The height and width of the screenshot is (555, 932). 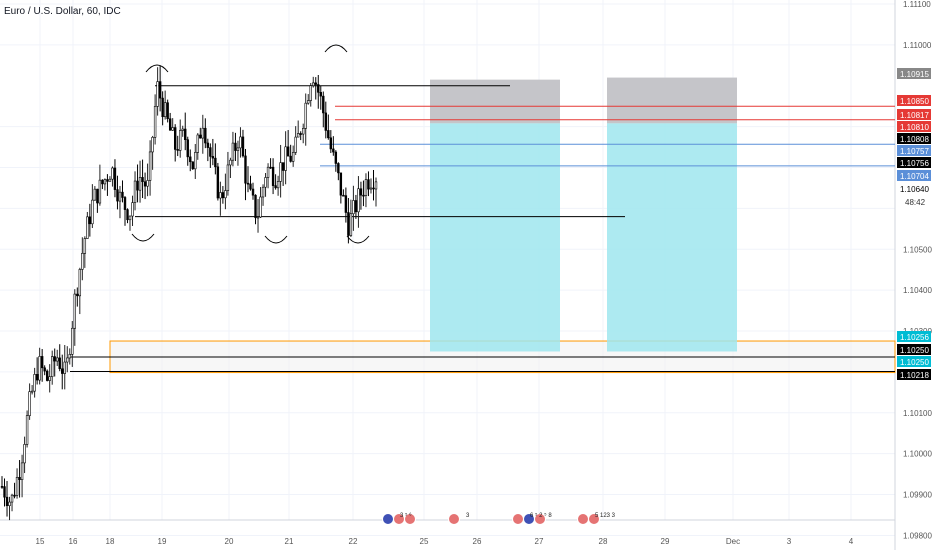 What do you see at coordinates (399, 518) in the screenshot?
I see `economic-event-marker: 3 ⁵ ⁶` at bounding box center [399, 518].